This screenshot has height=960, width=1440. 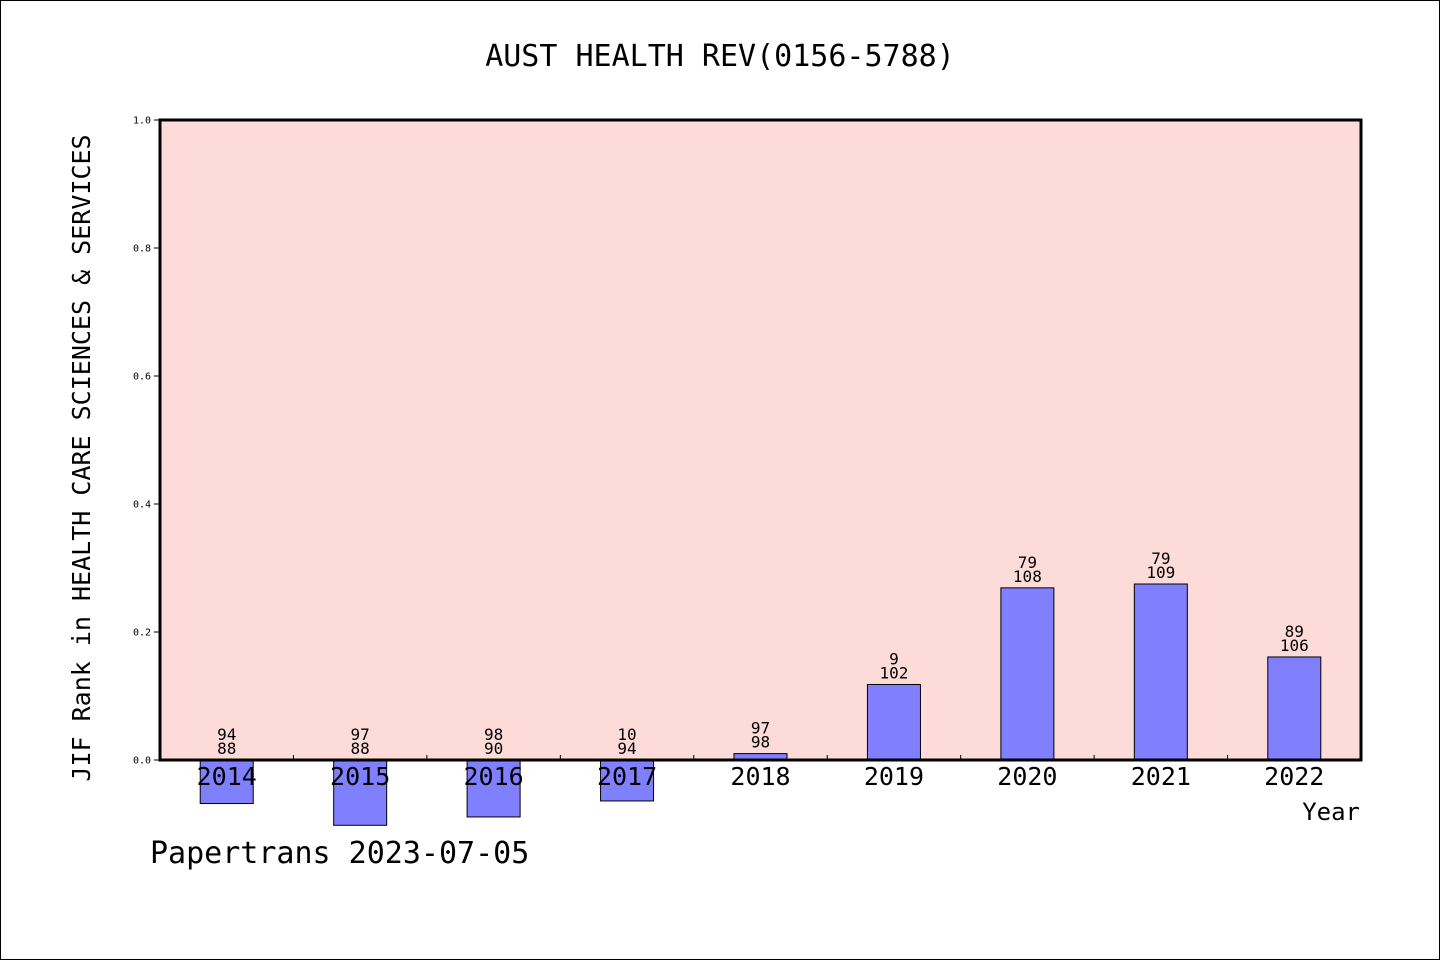 I want to click on x-tick-label: 2021, so click(x=1161, y=776).